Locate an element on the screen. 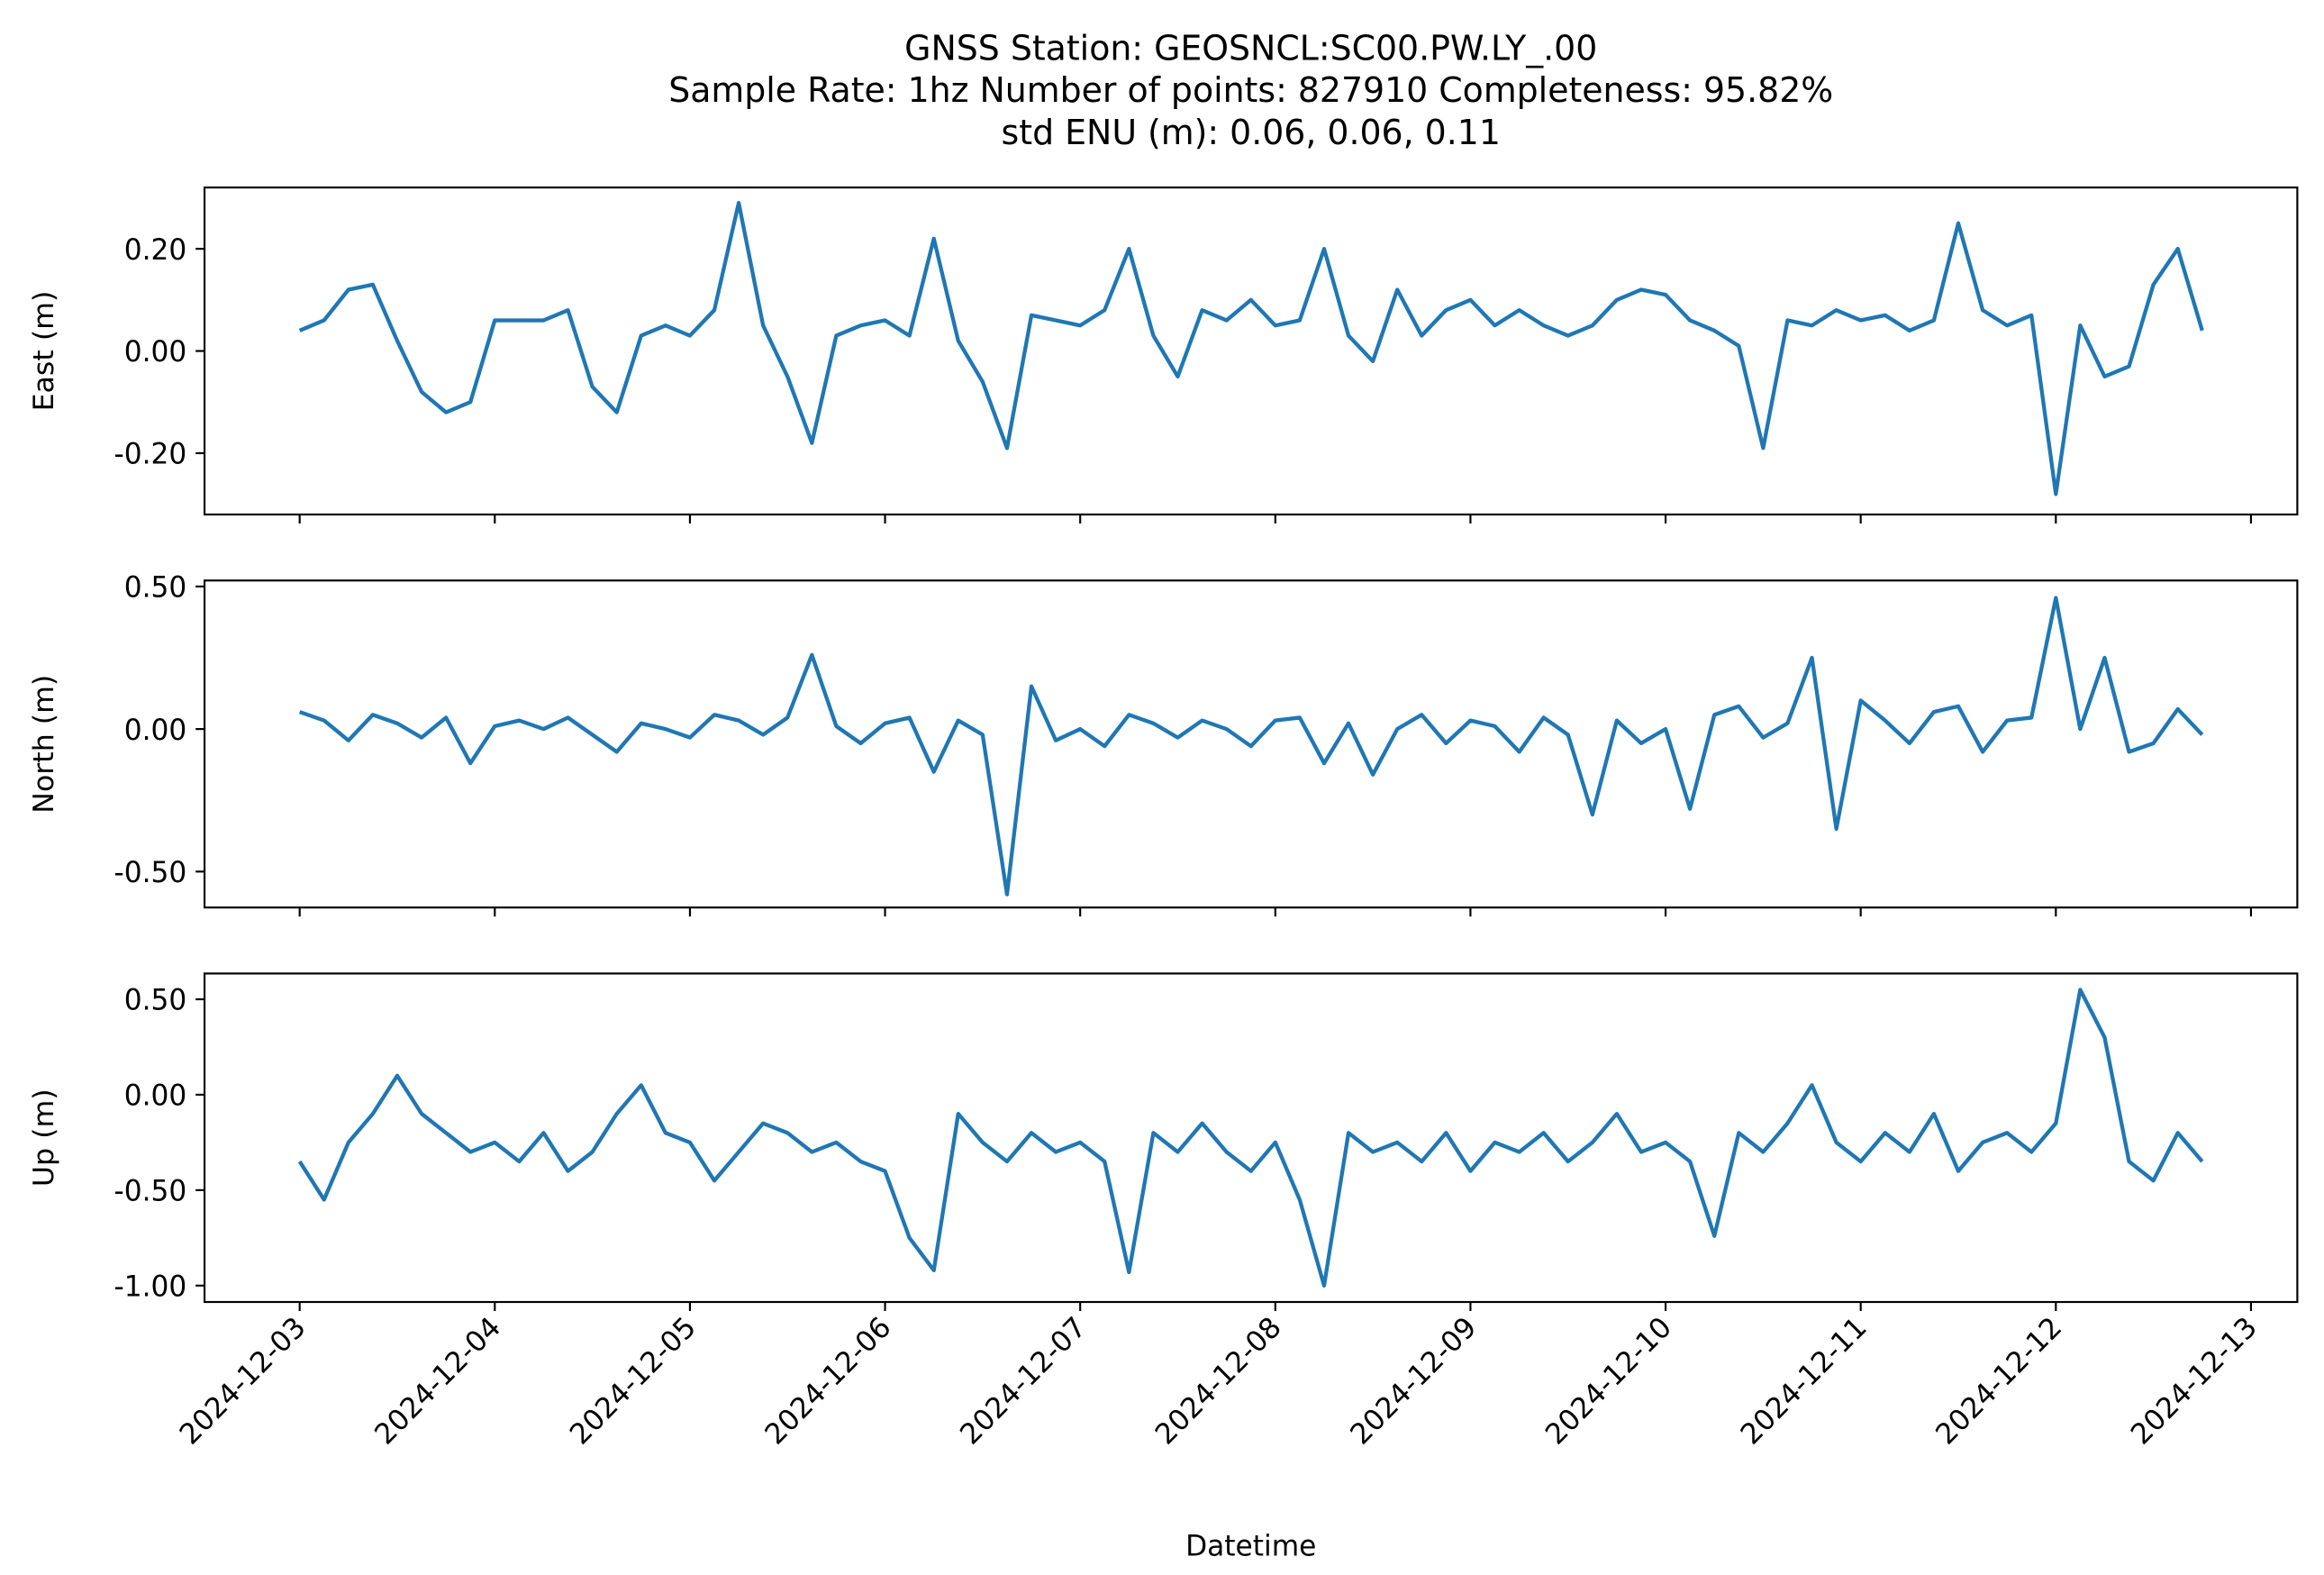 This screenshot has height=1575, width=2324. y-tick-label: -0.20 is located at coordinates (149, 454).